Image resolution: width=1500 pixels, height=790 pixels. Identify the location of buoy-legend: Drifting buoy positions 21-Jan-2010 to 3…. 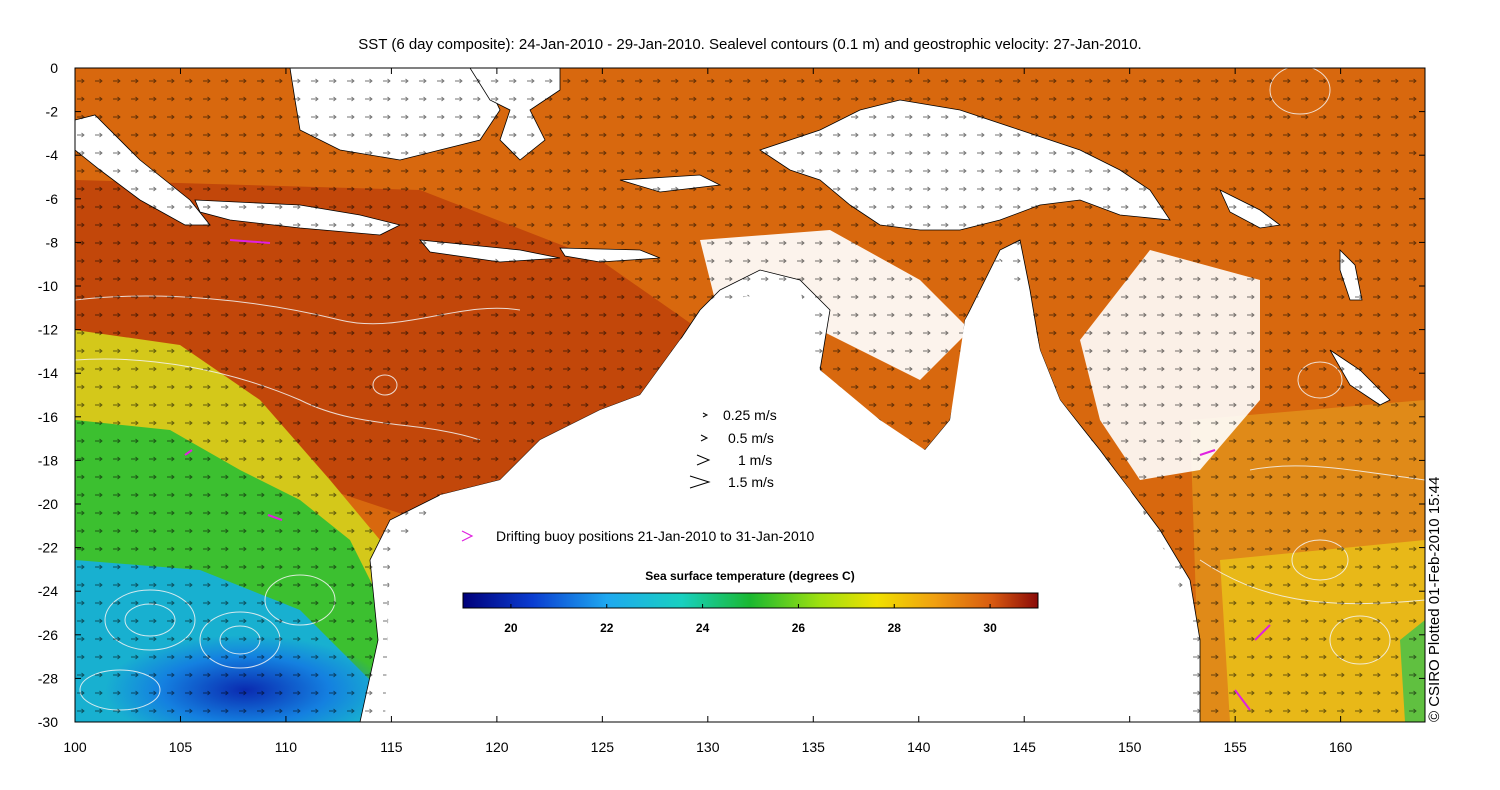
(638, 536).